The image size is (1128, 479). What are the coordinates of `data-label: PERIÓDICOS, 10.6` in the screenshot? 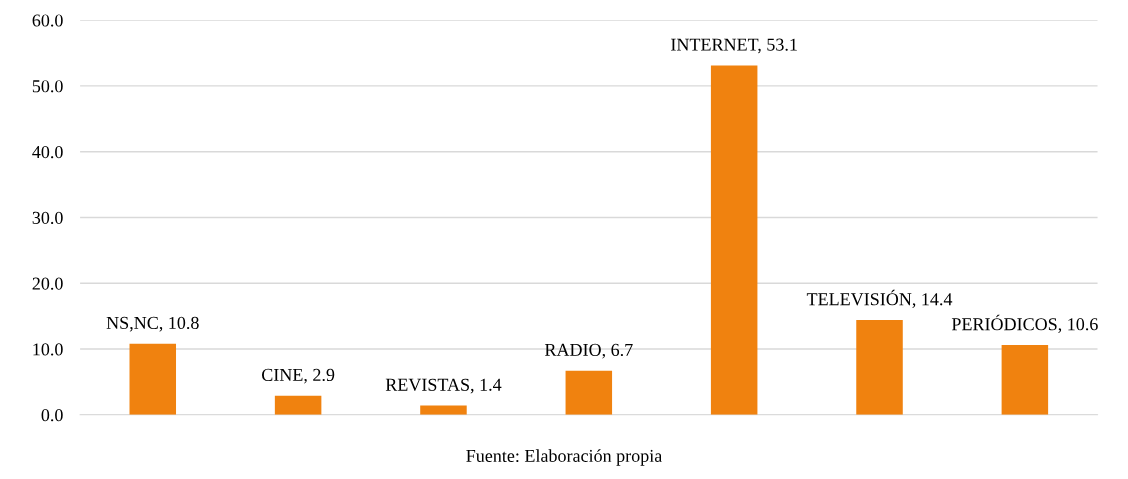 It's located at (1024, 323).